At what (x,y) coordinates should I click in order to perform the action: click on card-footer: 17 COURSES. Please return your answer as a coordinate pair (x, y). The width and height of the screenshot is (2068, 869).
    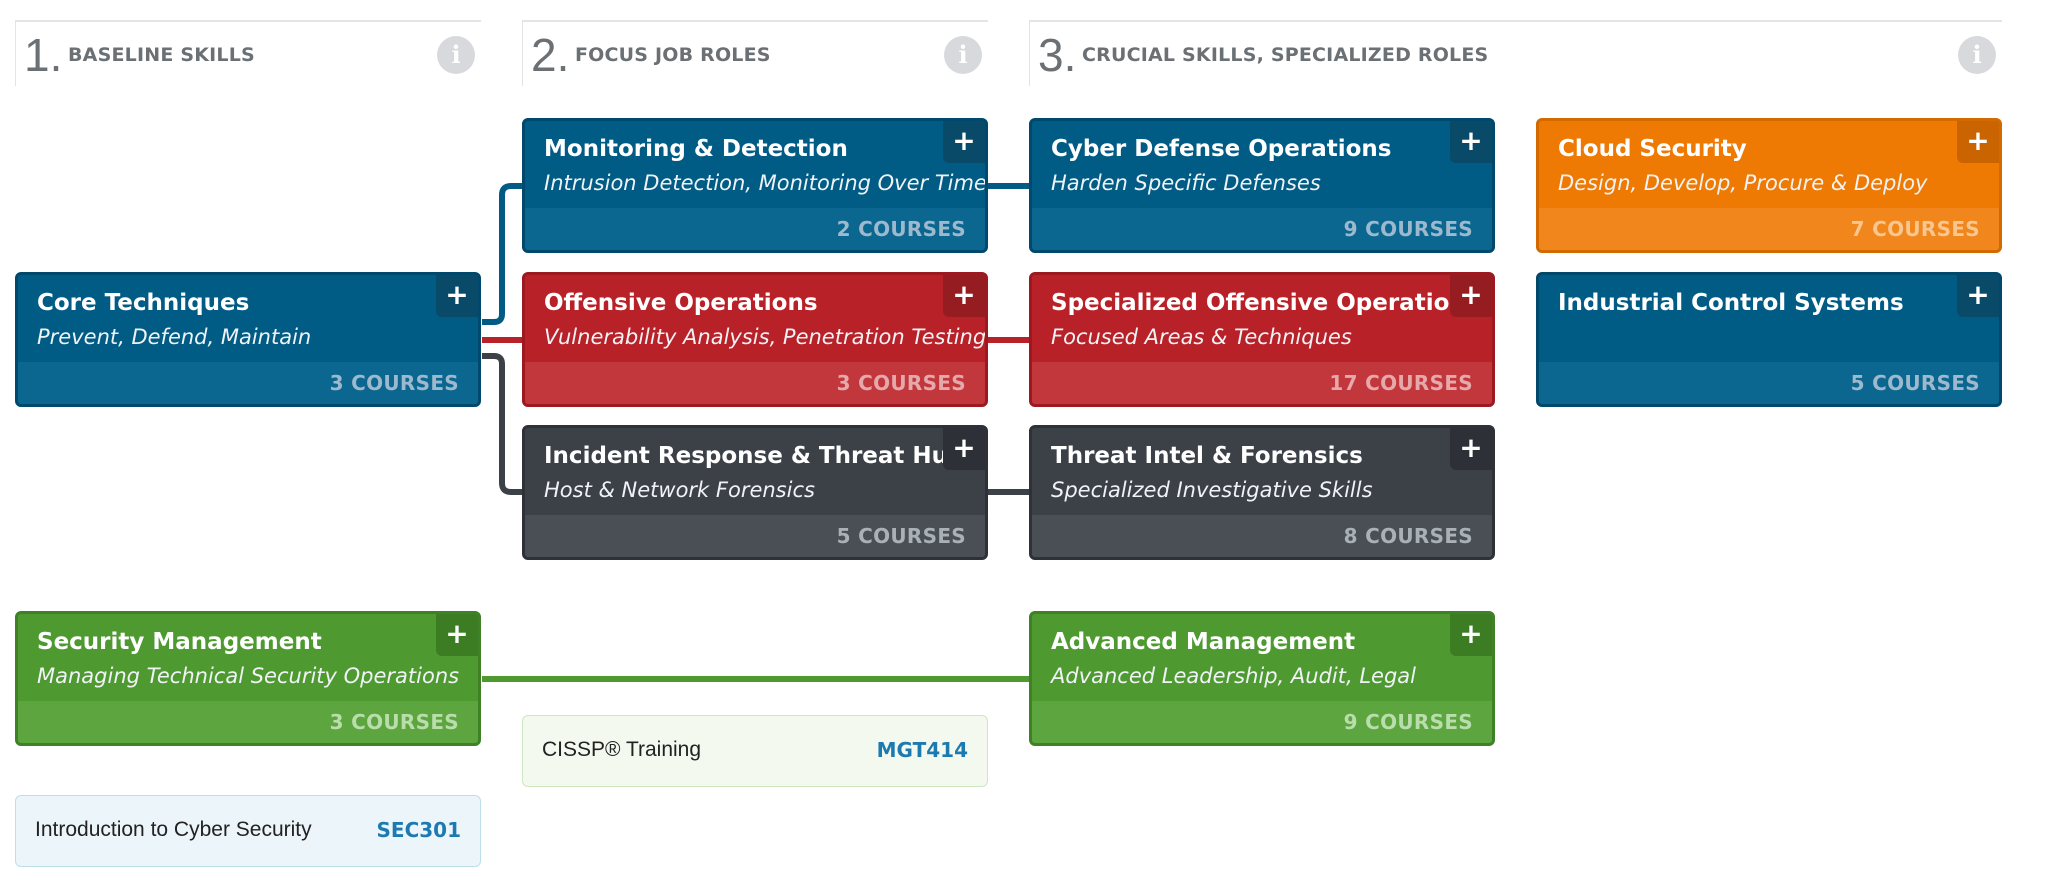
    Looking at the image, I should click on (1262, 383).